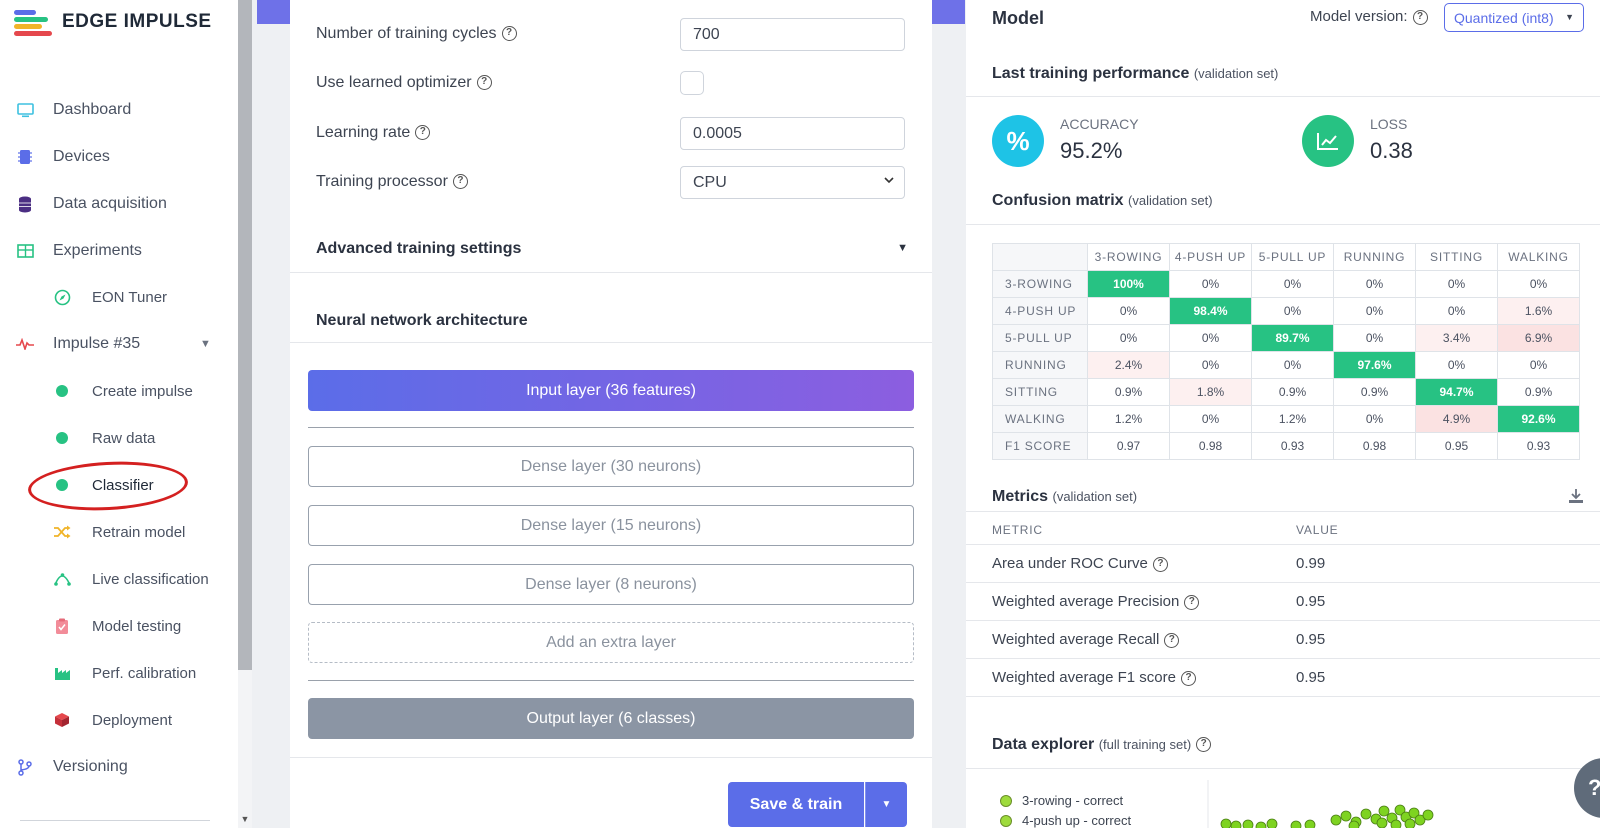 This screenshot has width=1600, height=828. I want to click on metric-row: Area under ROC Curve? 0.99, so click(1283, 564).